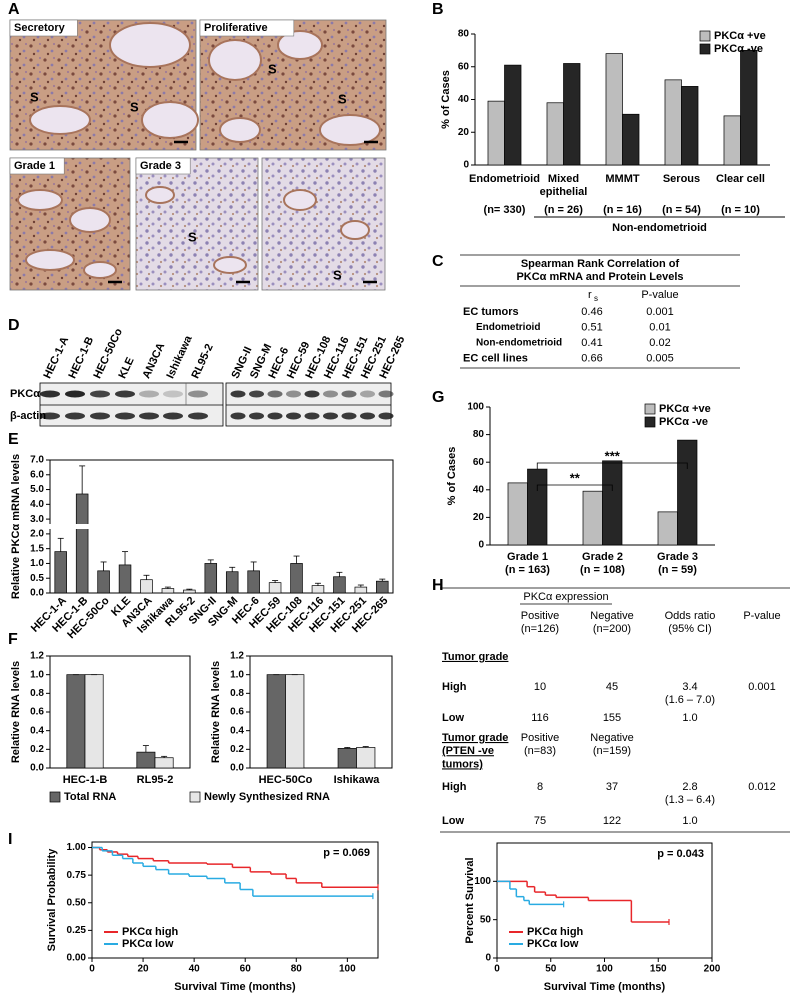 The image size is (800, 1004). I want to click on section-title: Tumor grade, so click(475, 657).